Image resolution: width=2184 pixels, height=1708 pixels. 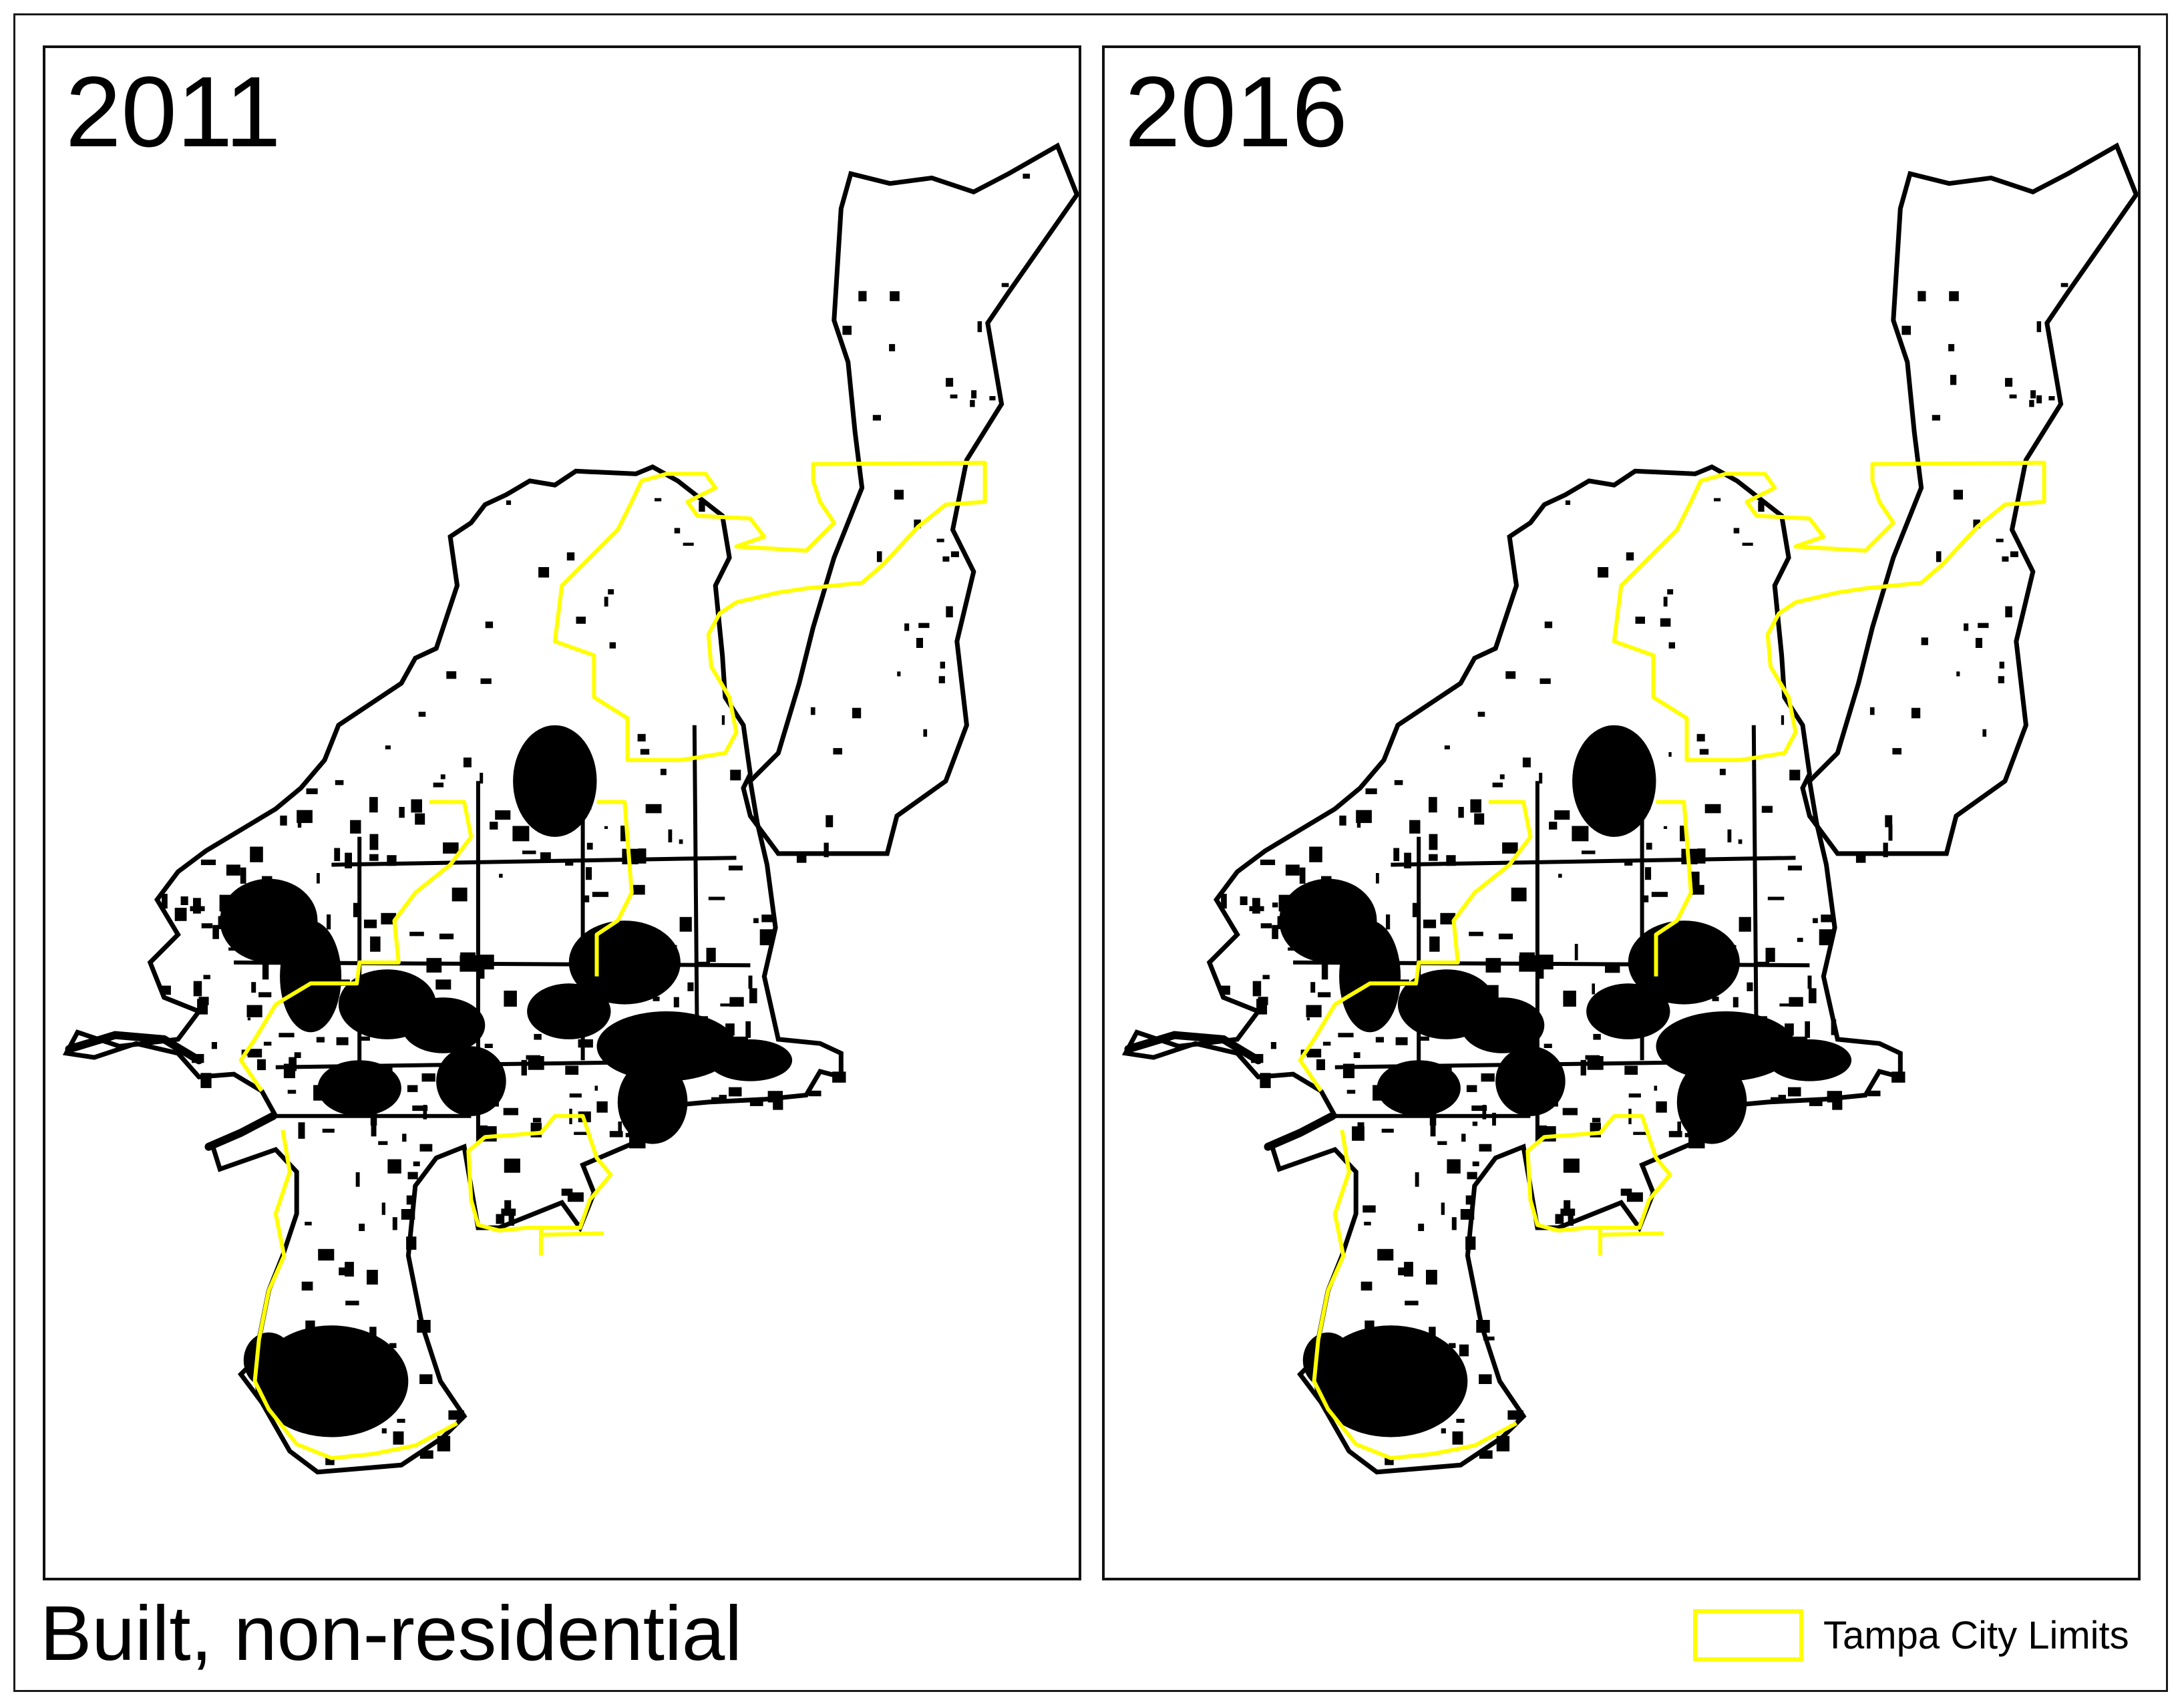 What do you see at coordinates (134, 1048) in the screenshot?
I see `canal-west` at bounding box center [134, 1048].